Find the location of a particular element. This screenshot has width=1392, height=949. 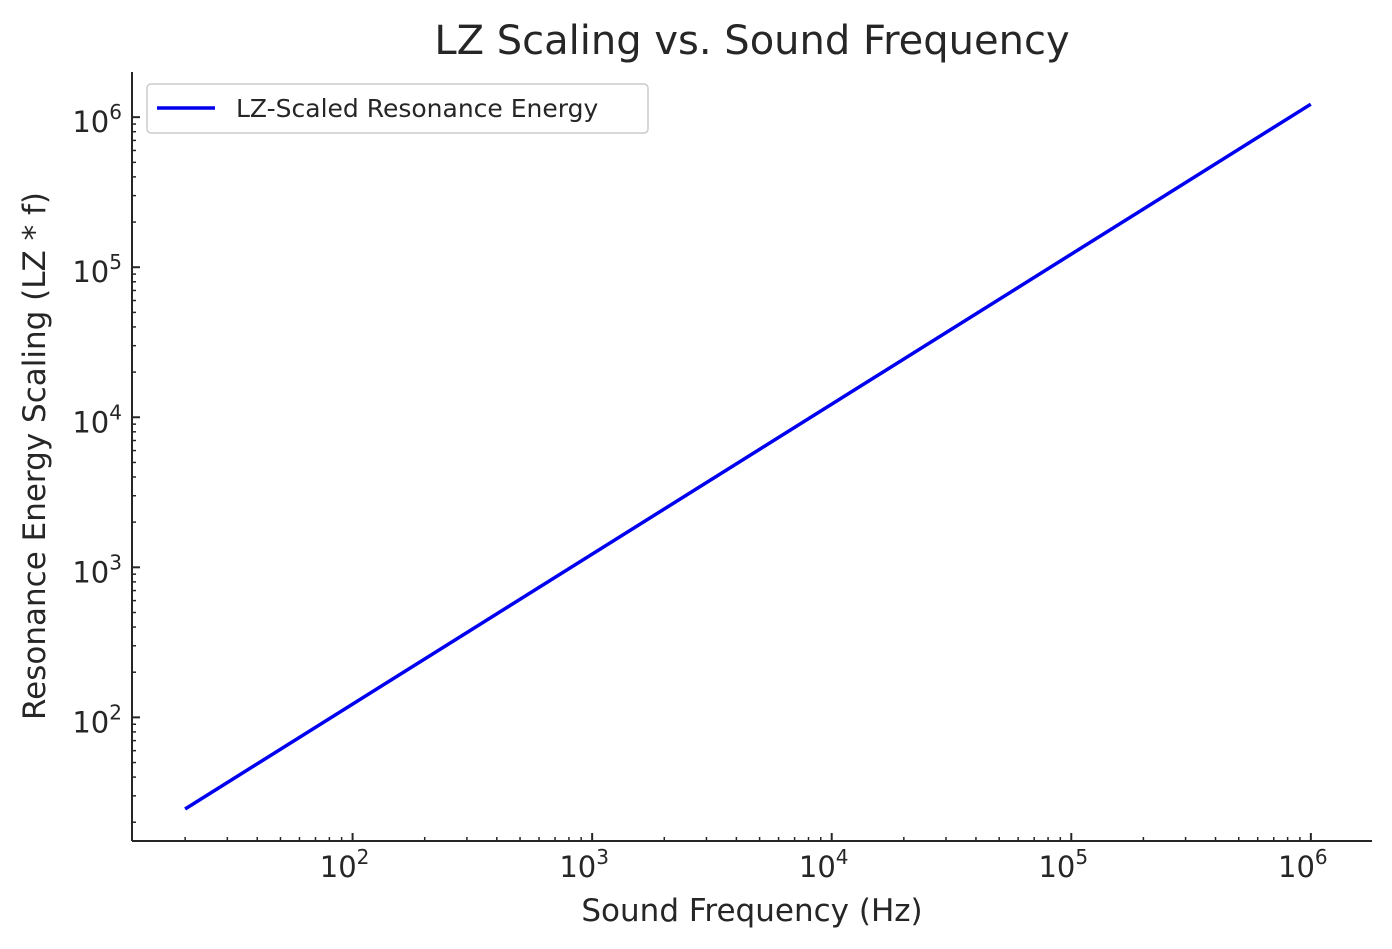

x-tick-label-3: 10⁵ is located at coordinates (1063, 864).